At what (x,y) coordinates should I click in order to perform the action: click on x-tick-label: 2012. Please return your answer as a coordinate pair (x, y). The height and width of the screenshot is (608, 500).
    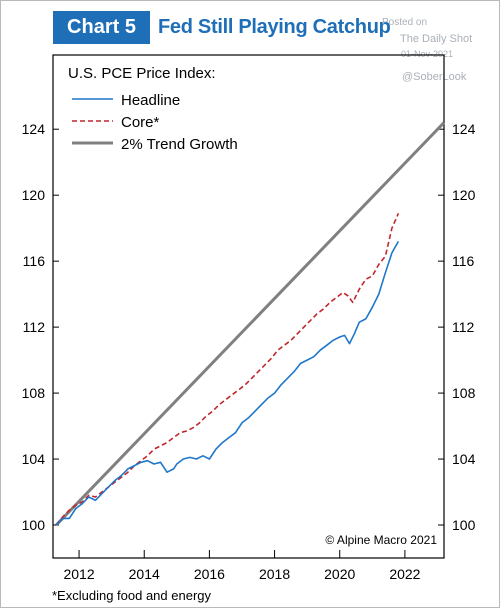
    Looking at the image, I should click on (78, 574).